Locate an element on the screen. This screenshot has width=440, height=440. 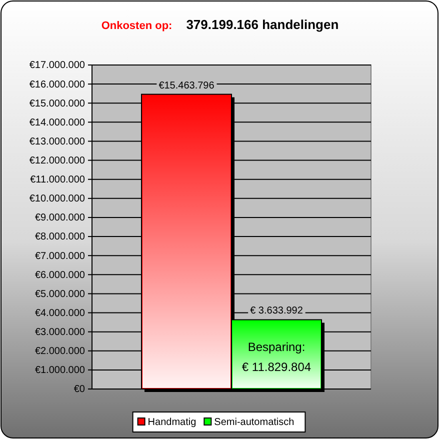
chart-title: Onkosten op: is located at coordinates (136, 26).